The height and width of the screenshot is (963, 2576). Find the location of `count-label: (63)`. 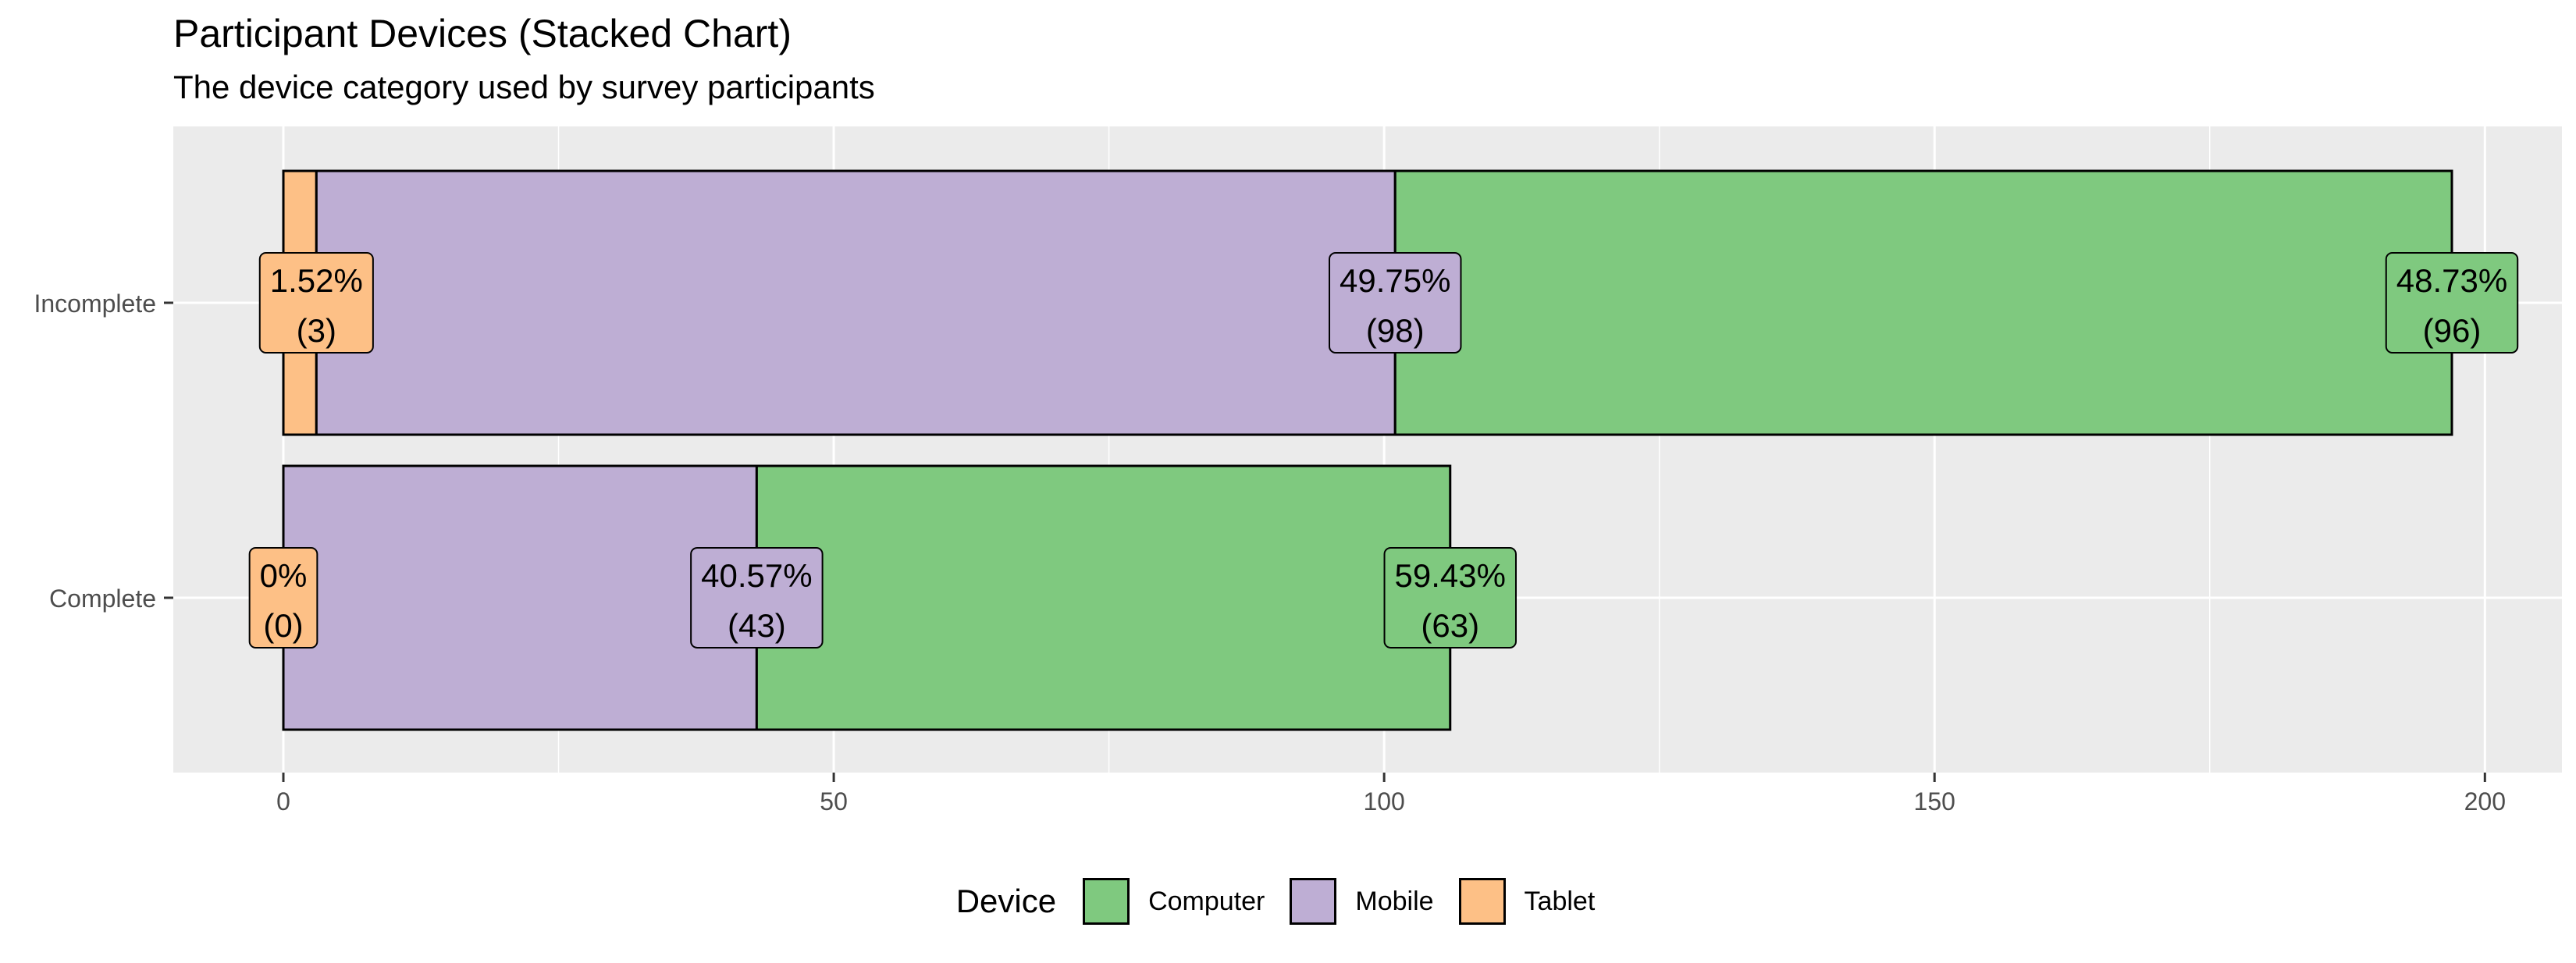

count-label: (63) is located at coordinates (1450, 625).